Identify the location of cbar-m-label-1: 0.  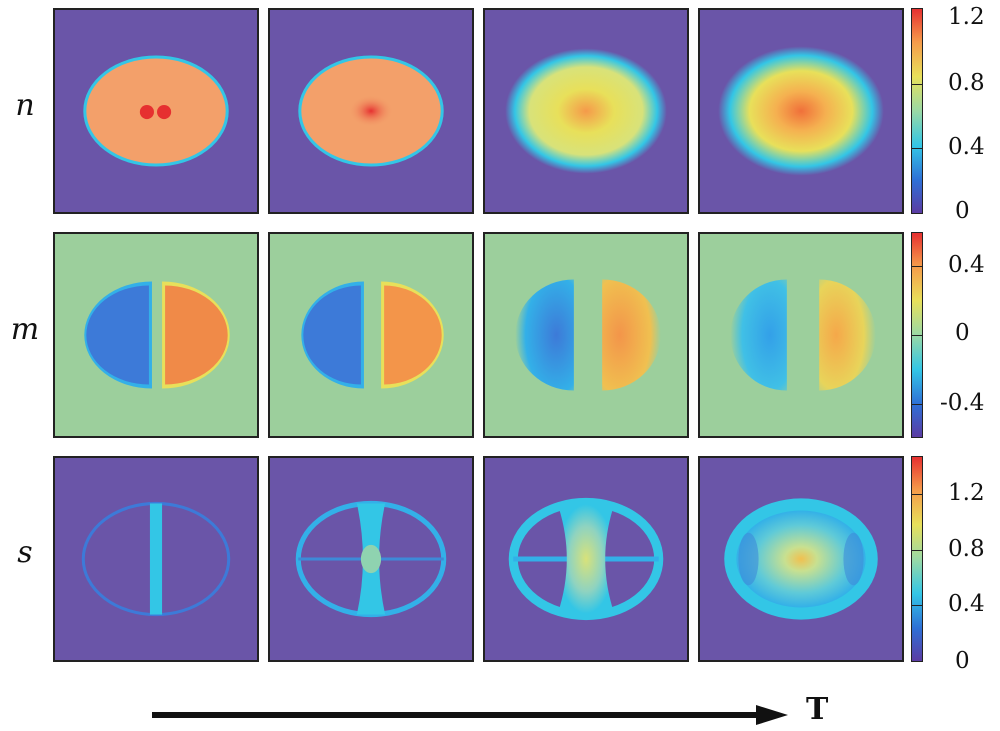
(962, 333).